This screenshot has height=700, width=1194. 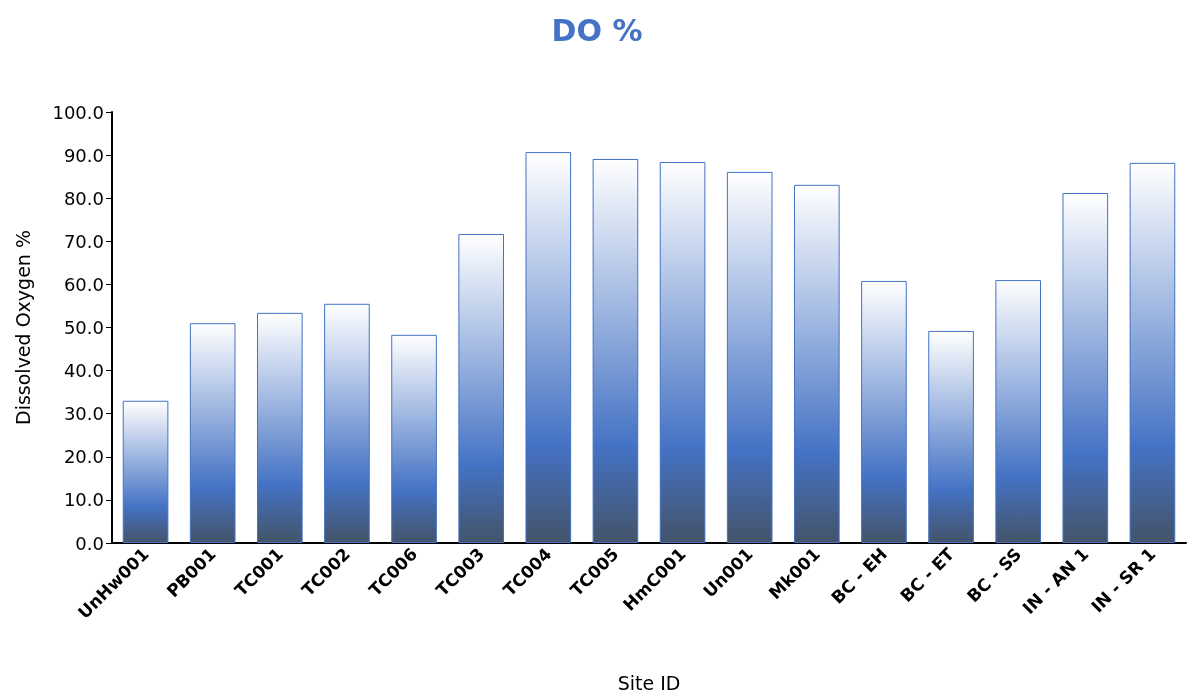 I want to click on x-tick-label: BC - ET, so click(x=927, y=574).